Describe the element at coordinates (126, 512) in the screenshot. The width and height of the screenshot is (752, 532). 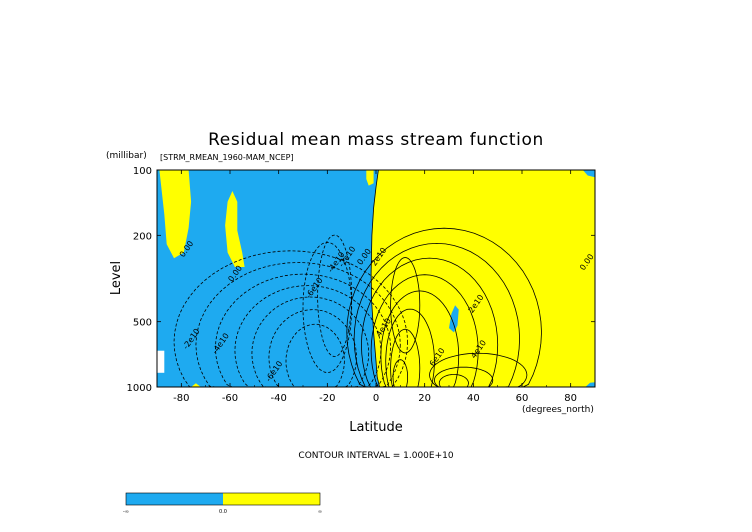
I see `colorbar-label-min: -∞` at that location.